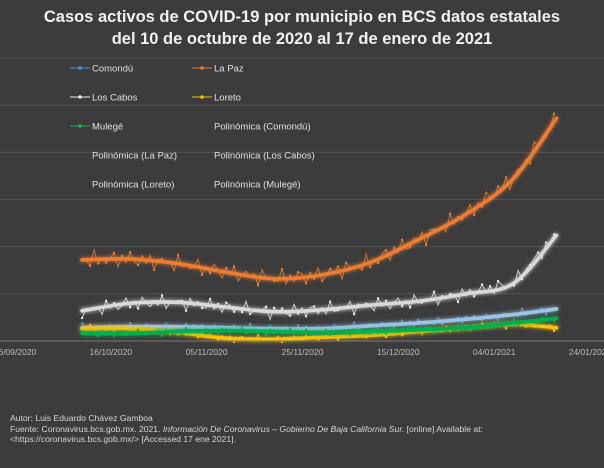  I want to click on x-tick-label: 24/01/2021, so click(586, 352).